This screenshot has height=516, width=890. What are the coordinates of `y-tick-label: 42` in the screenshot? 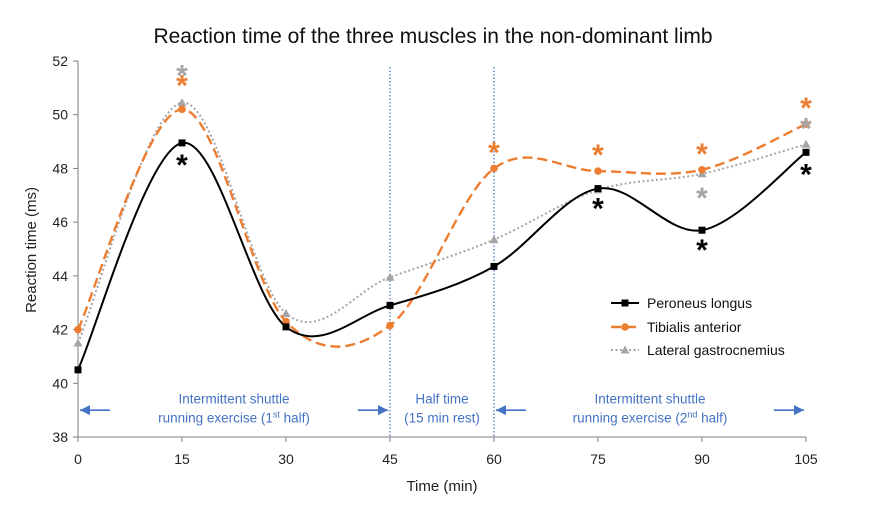 It's located at (60, 330).